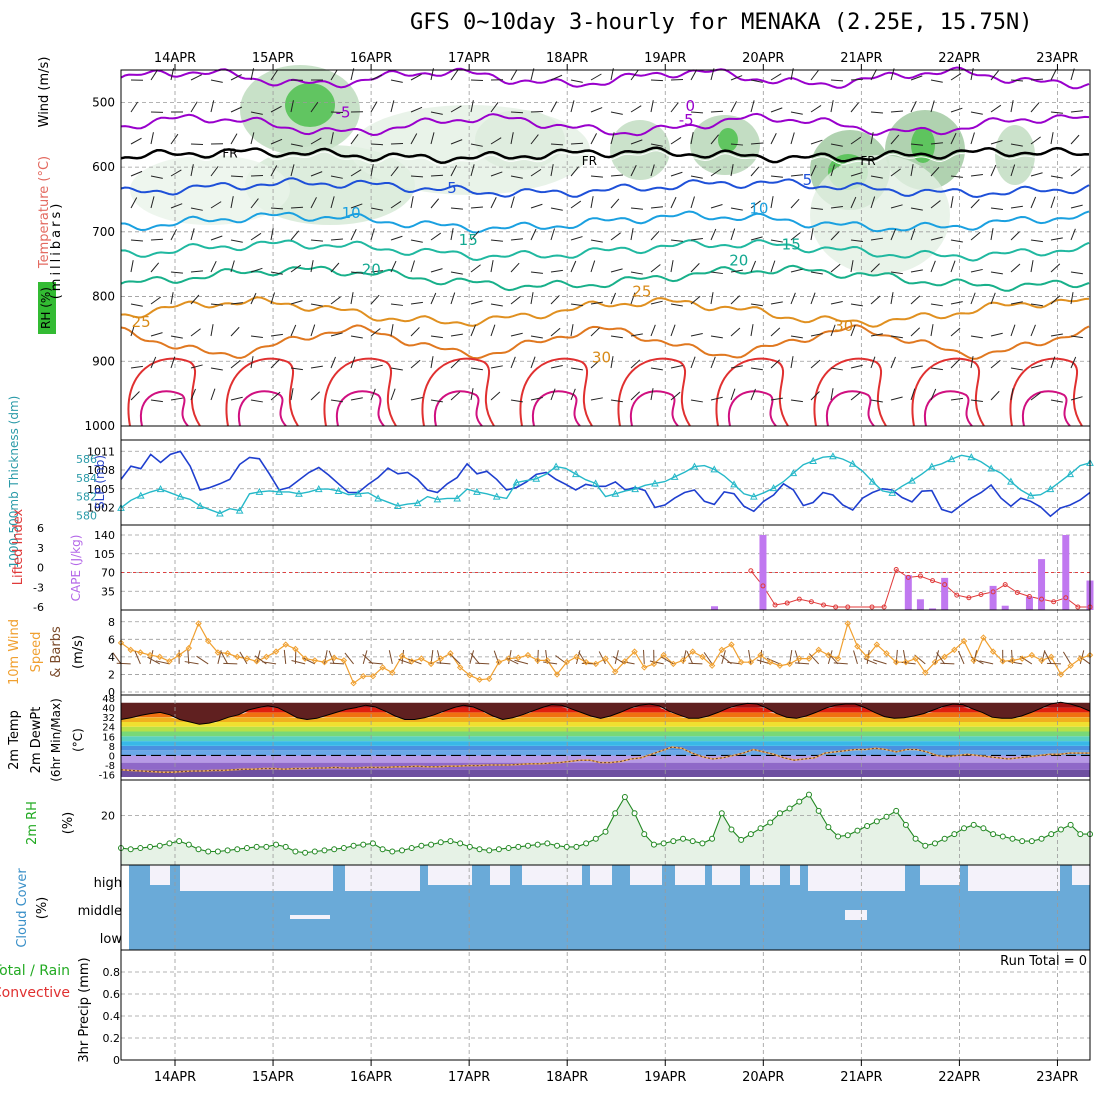 The image size is (1100, 1100). I want to click on slp-series-line, so click(605, 484).